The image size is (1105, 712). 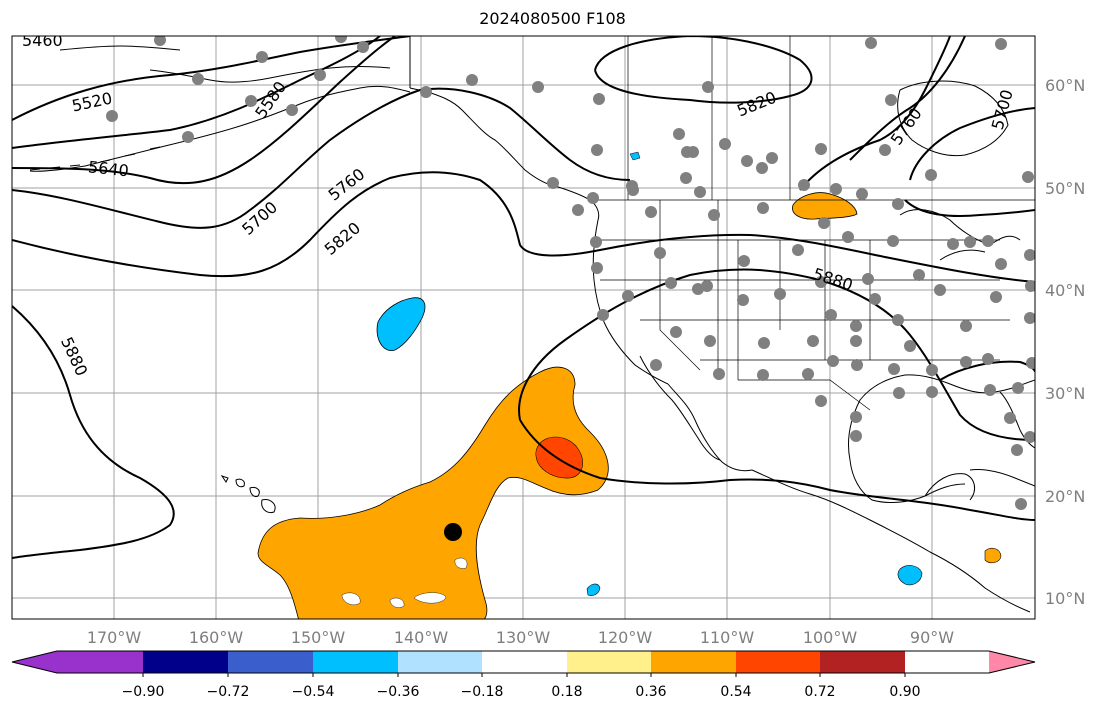 What do you see at coordinates (228, 692) in the screenshot?
I see `colorbar-tick-label: −0.72` at bounding box center [228, 692].